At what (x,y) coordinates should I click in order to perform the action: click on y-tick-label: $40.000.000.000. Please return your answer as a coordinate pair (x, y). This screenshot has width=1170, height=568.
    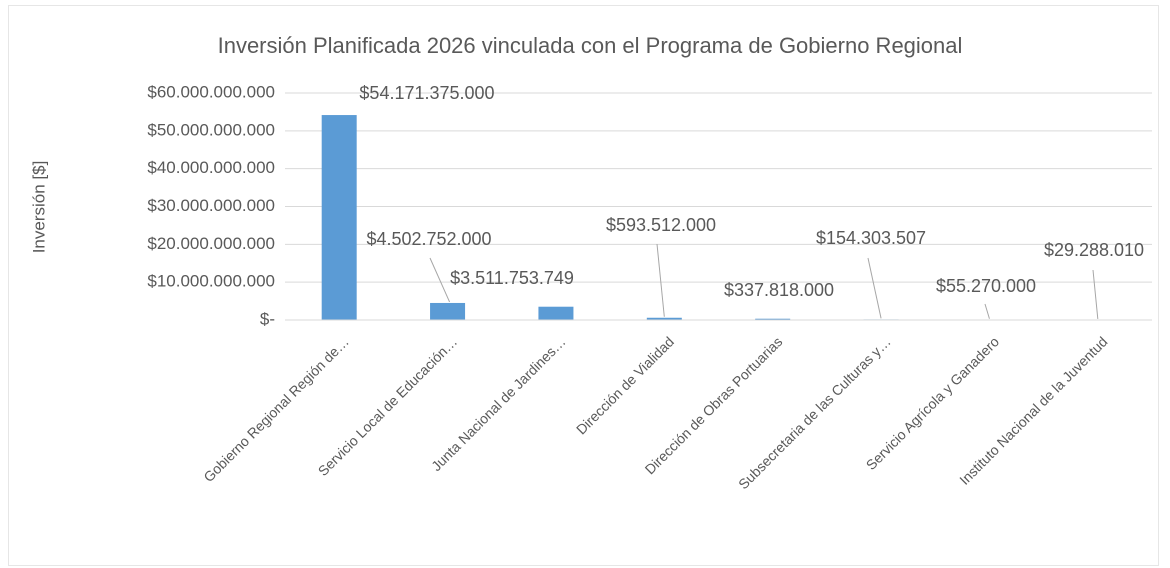
    Looking at the image, I should click on (211, 167).